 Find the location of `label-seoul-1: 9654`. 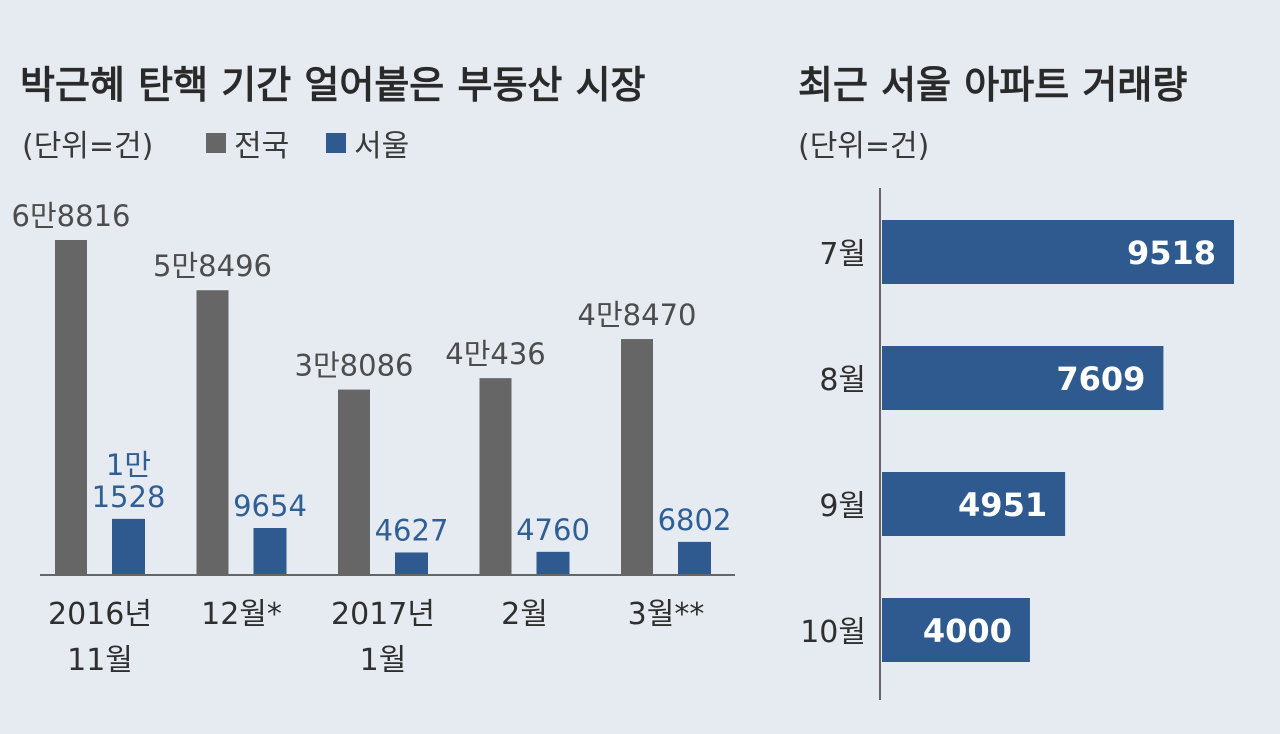

label-seoul-1: 9654 is located at coordinates (270, 506).